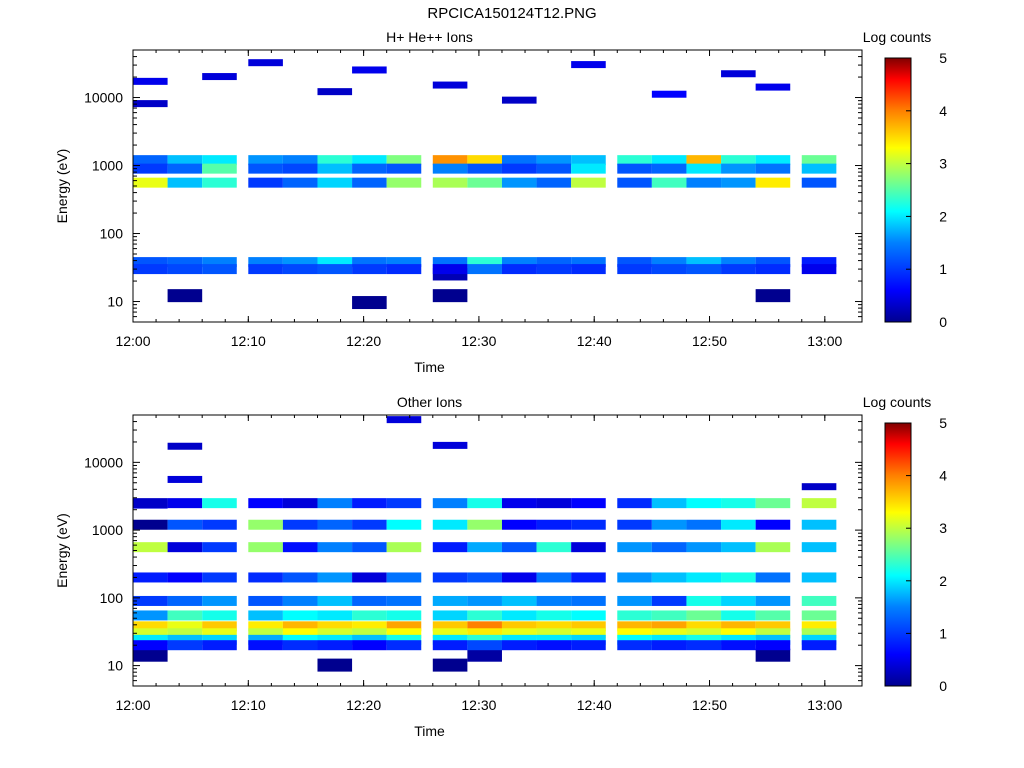  What do you see at coordinates (824, 341) in the screenshot?
I see `x-tick-label: 13:00` at bounding box center [824, 341].